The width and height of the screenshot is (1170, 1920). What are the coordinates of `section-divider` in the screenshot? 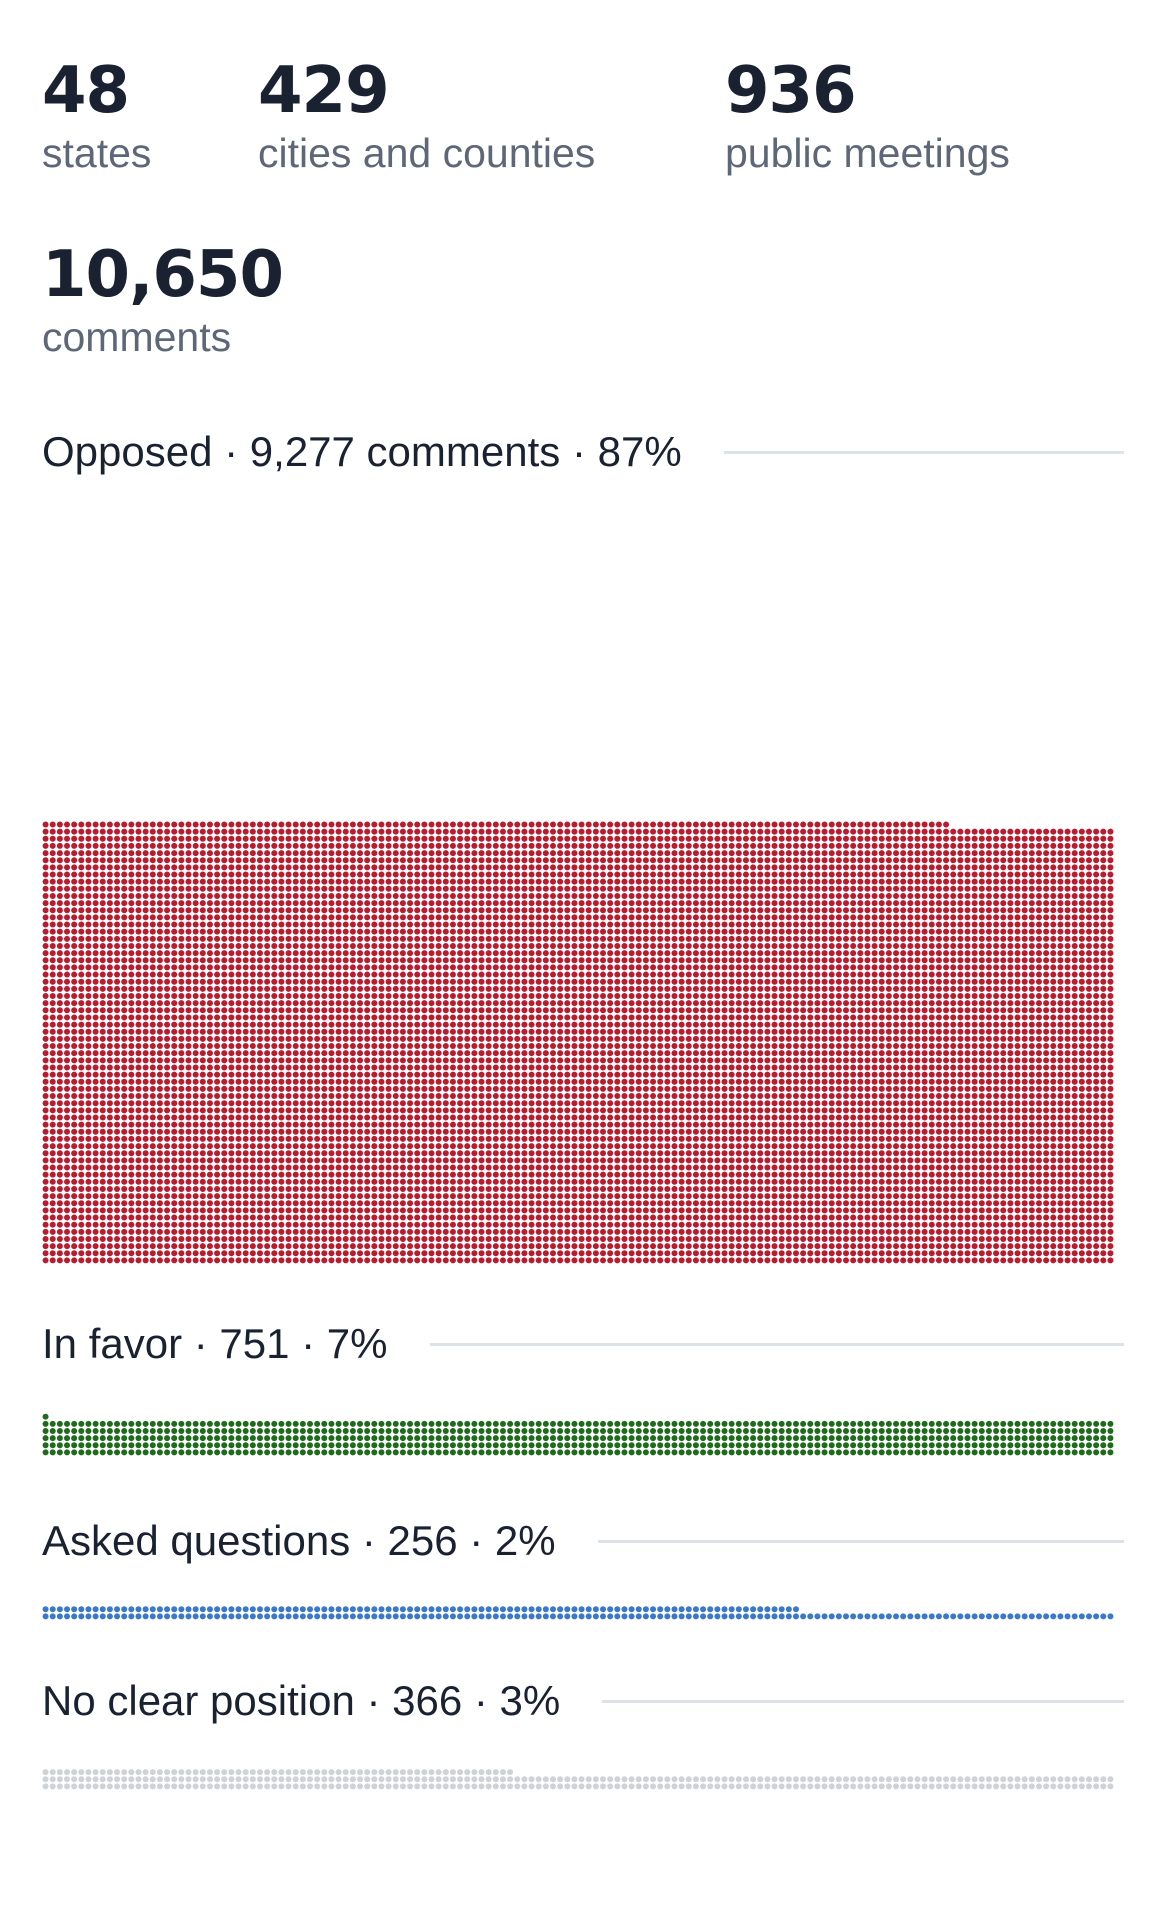 It's located at (776, 1344).